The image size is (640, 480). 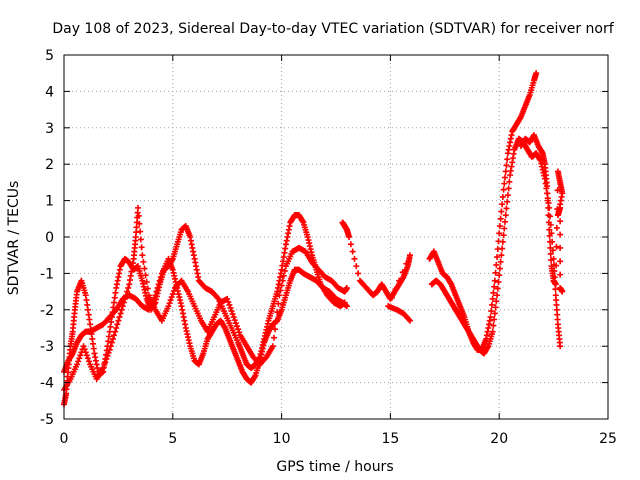 I want to click on y-tick-label: -2, so click(x=47, y=311).